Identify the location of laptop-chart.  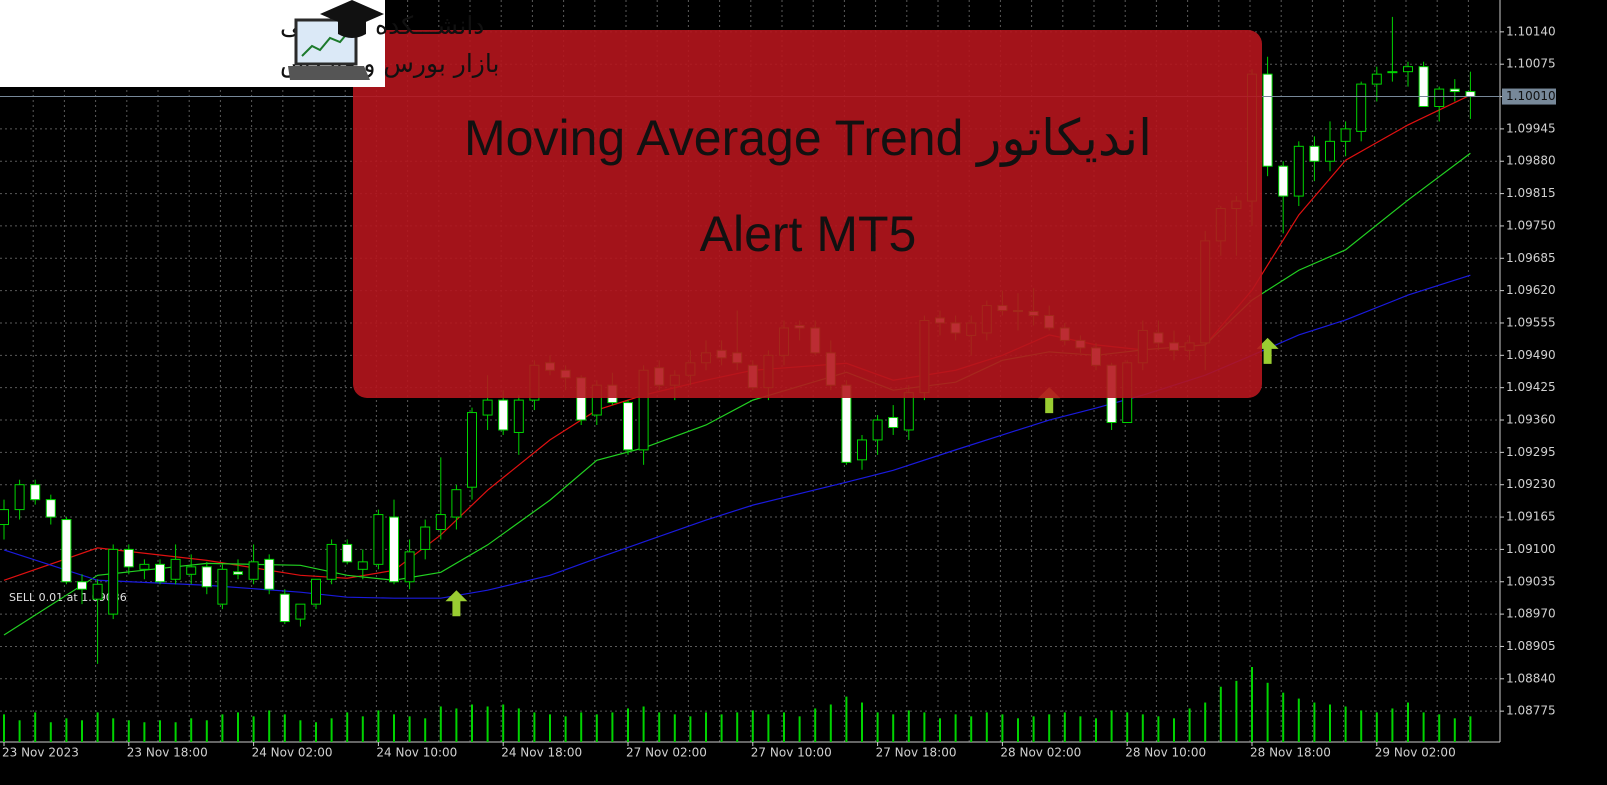
(326, 43).